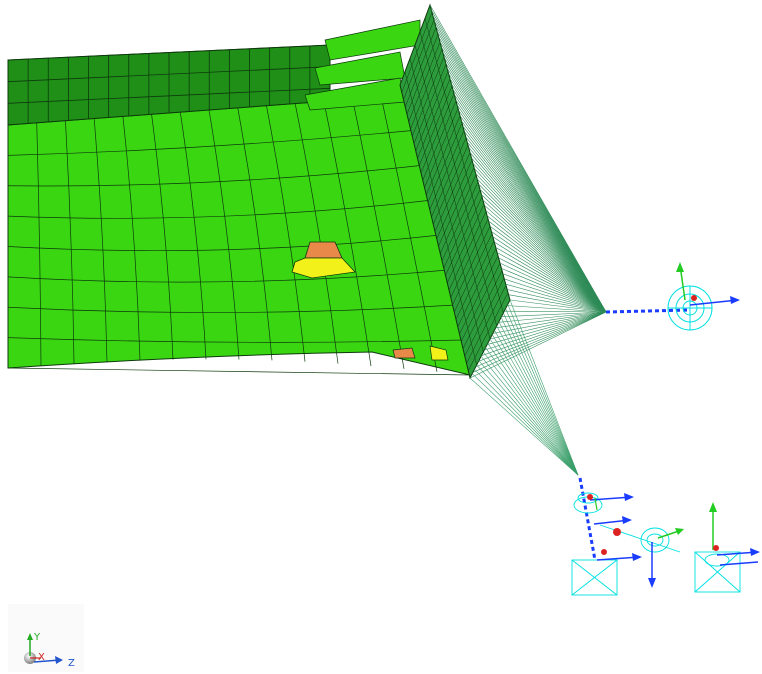 The height and width of the screenshot is (674, 762). What do you see at coordinates (524, 387) in the screenshot?
I see `rbe-spider-lower` at bounding box center [524, 387].